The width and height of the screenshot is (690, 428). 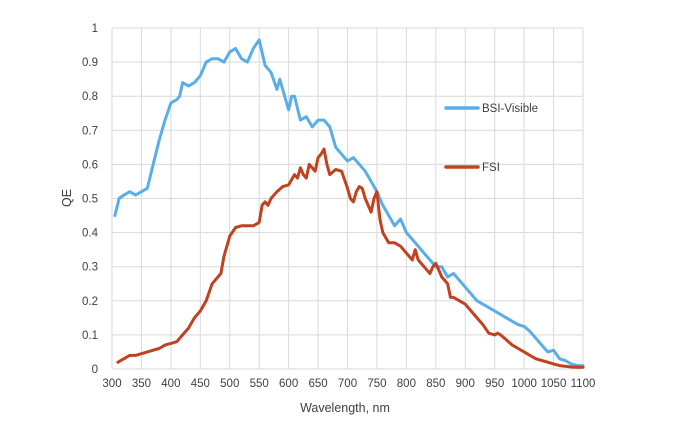 I want to click on legend-label-bsi-visible: BSI-Visible, so click(x=510, y=109).